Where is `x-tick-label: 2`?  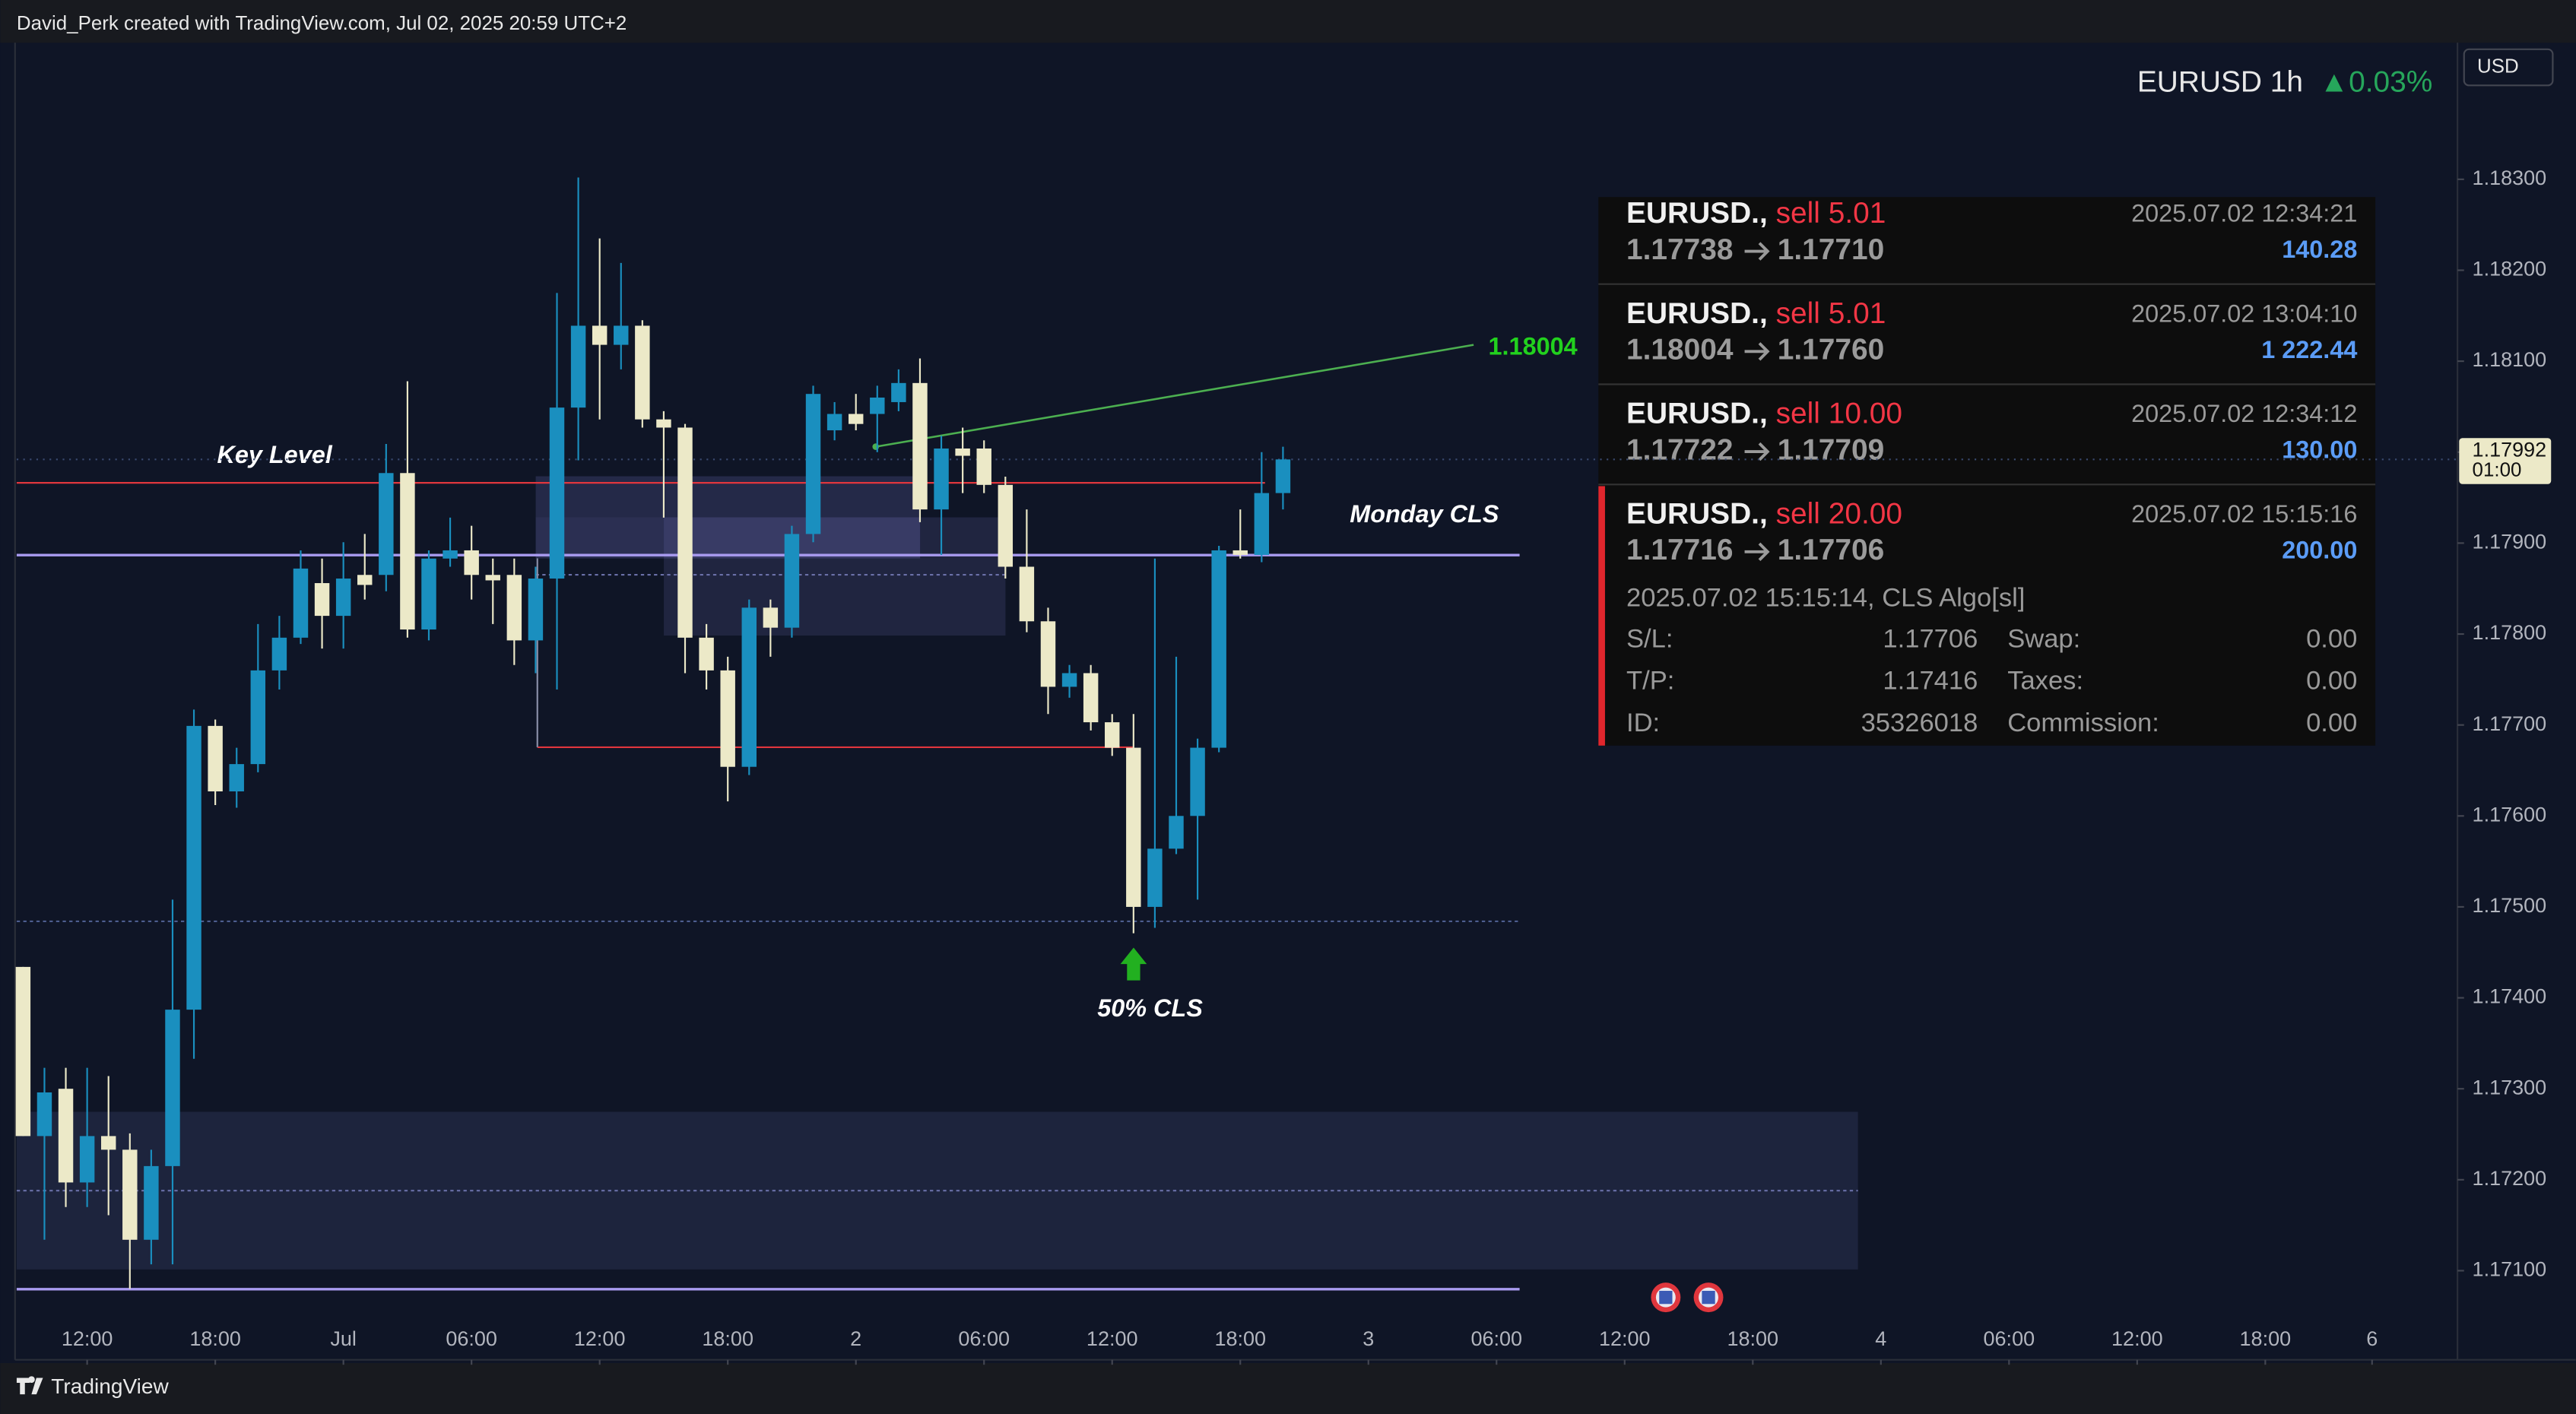 x-tick-label: 2 is located at coordinates (856, 1338).